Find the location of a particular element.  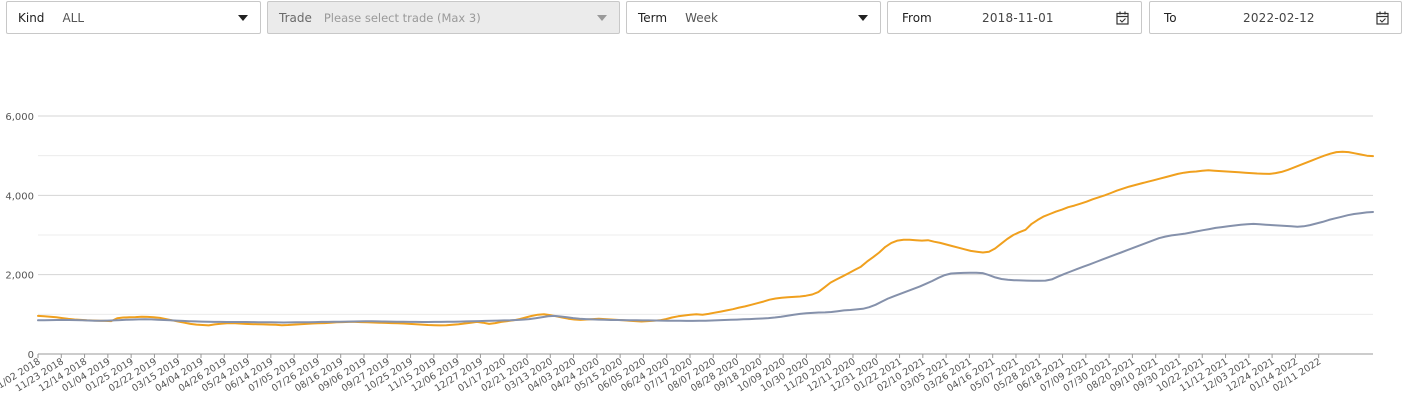

to-label: To is located at coordinates (1170, 17).